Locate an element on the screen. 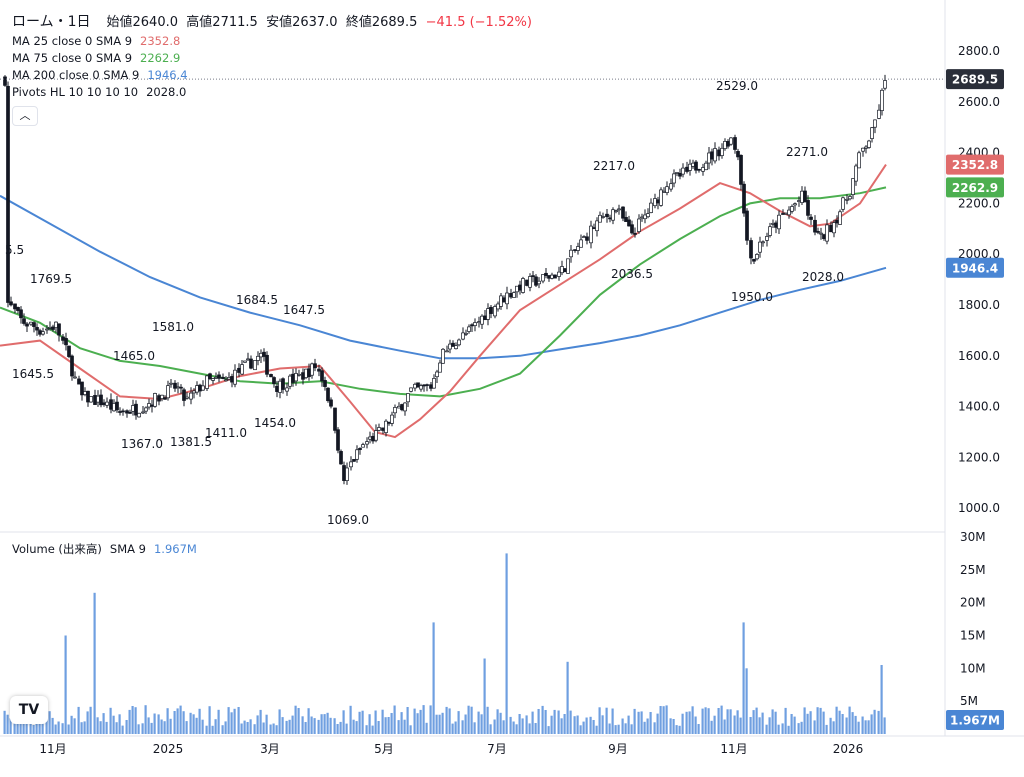  time-tick-label: 5月 is located at coordinates (384, 749).